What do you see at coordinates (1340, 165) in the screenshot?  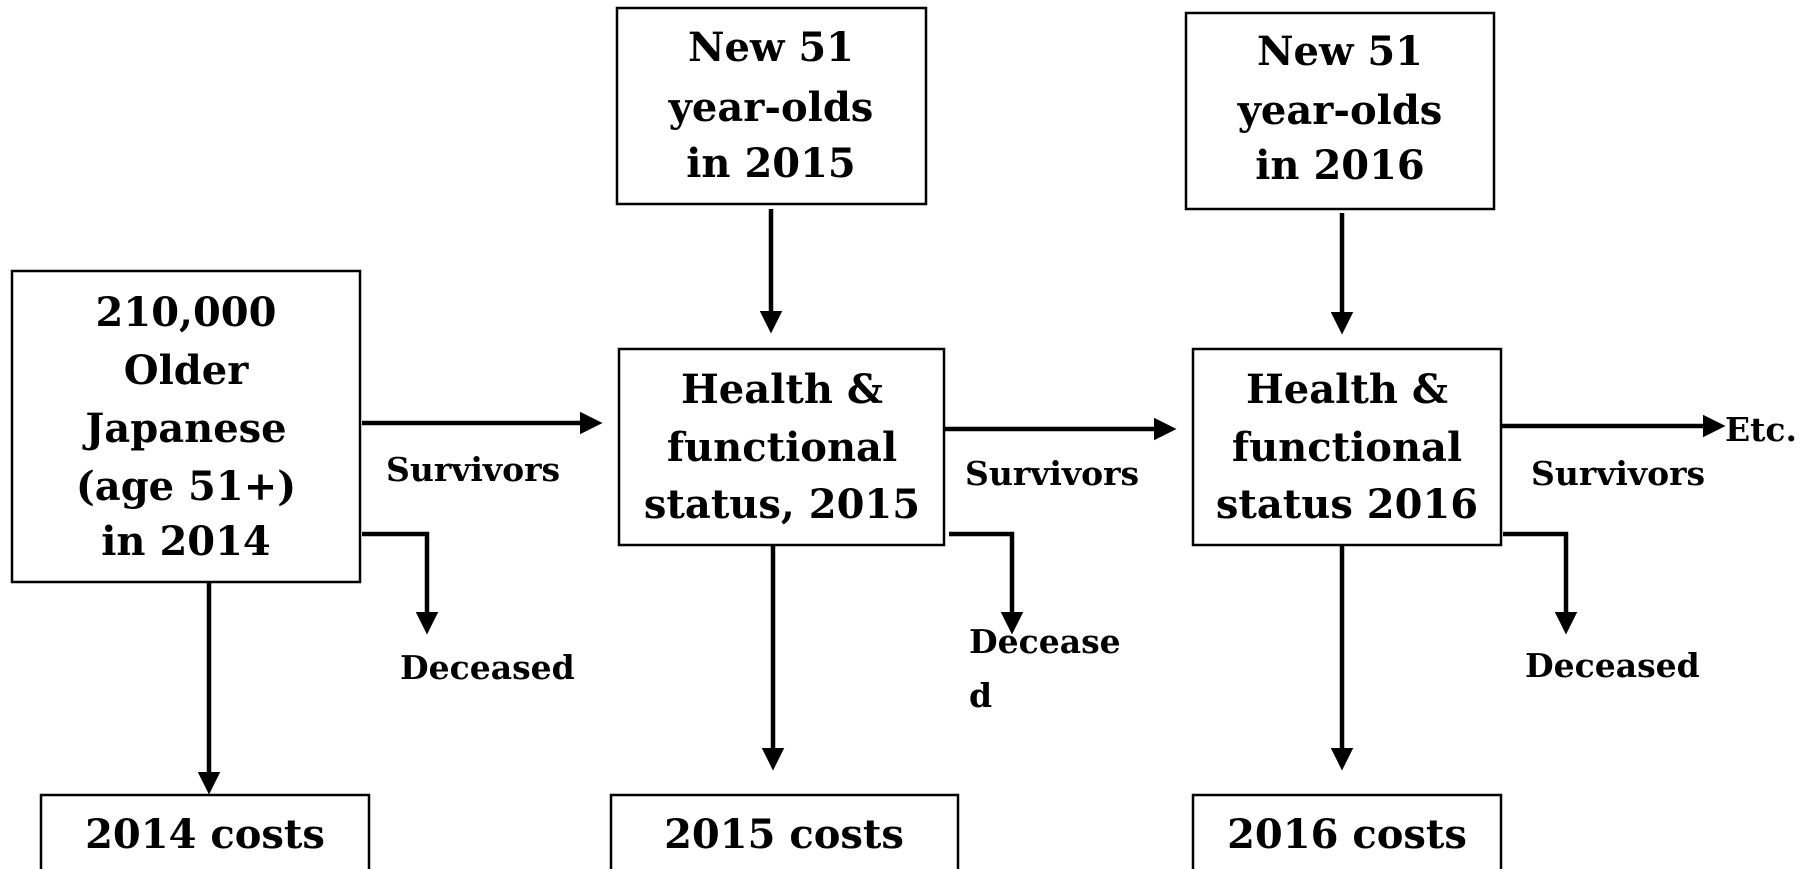 I see `node-line: in 2016` at bounding box center [1340, 165].